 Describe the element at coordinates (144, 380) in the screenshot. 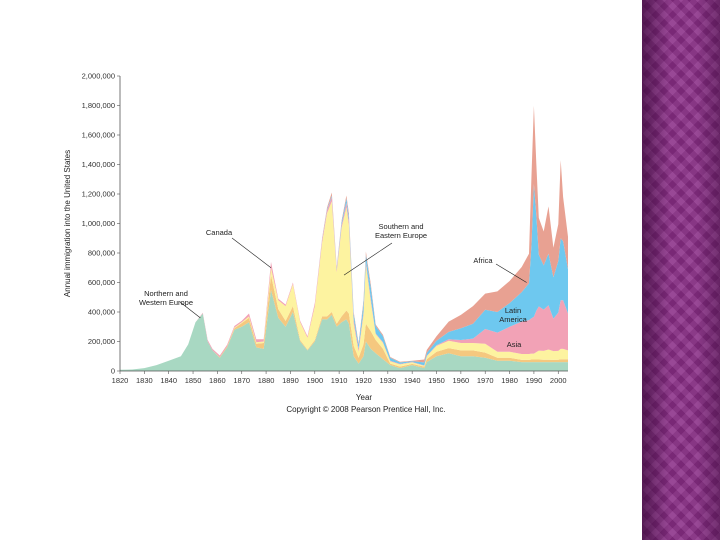

I see `x-tick-label: 1830` at that location.